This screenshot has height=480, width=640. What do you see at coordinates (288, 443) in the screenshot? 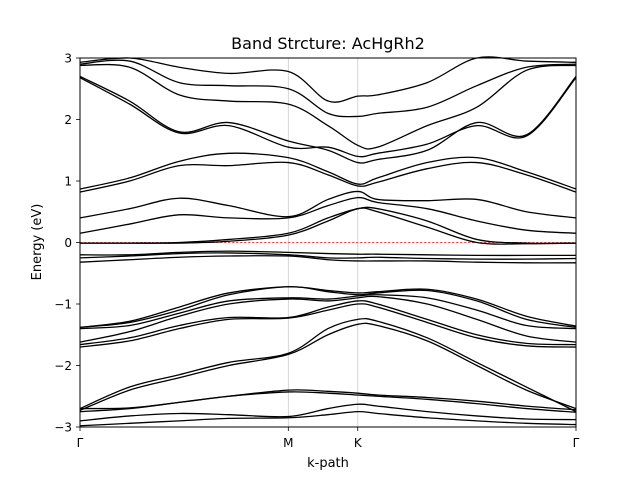
I see `x-tick-label: M` at bounding box center [288, 443].